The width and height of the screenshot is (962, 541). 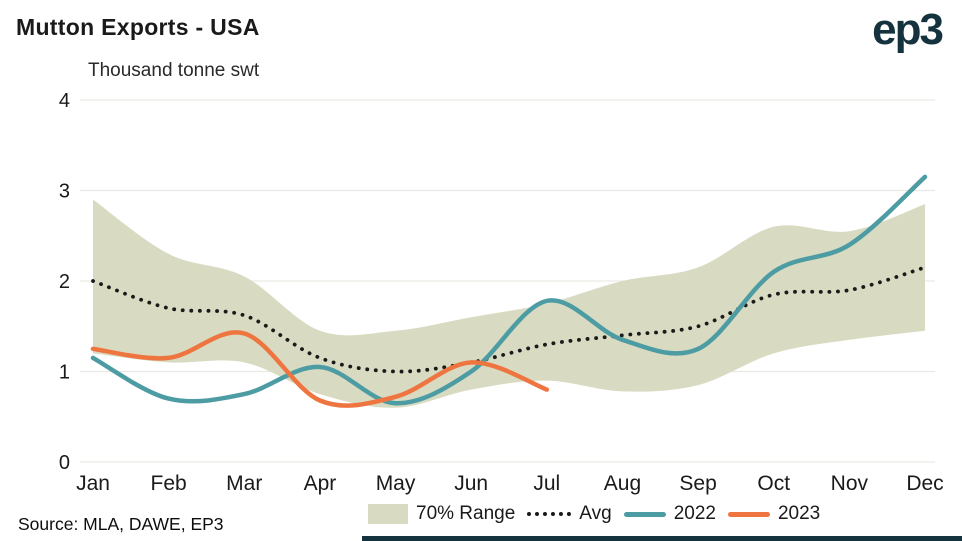 I want to click on ep3-logo: ep3, so click(x=908, y=29).